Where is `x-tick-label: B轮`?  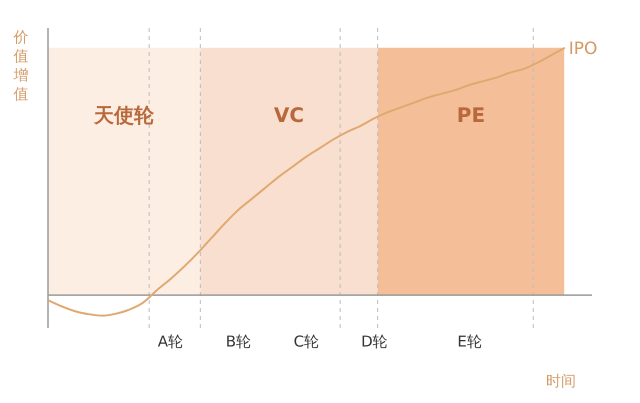
x-tick-label: B轮 is located at coordinates (239, 341).